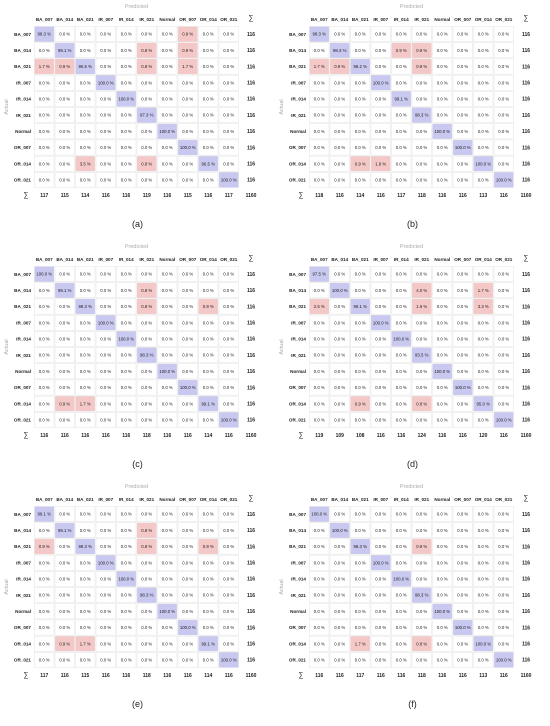  I want to click on cell-value: 97.3 %, so click(147, 115).